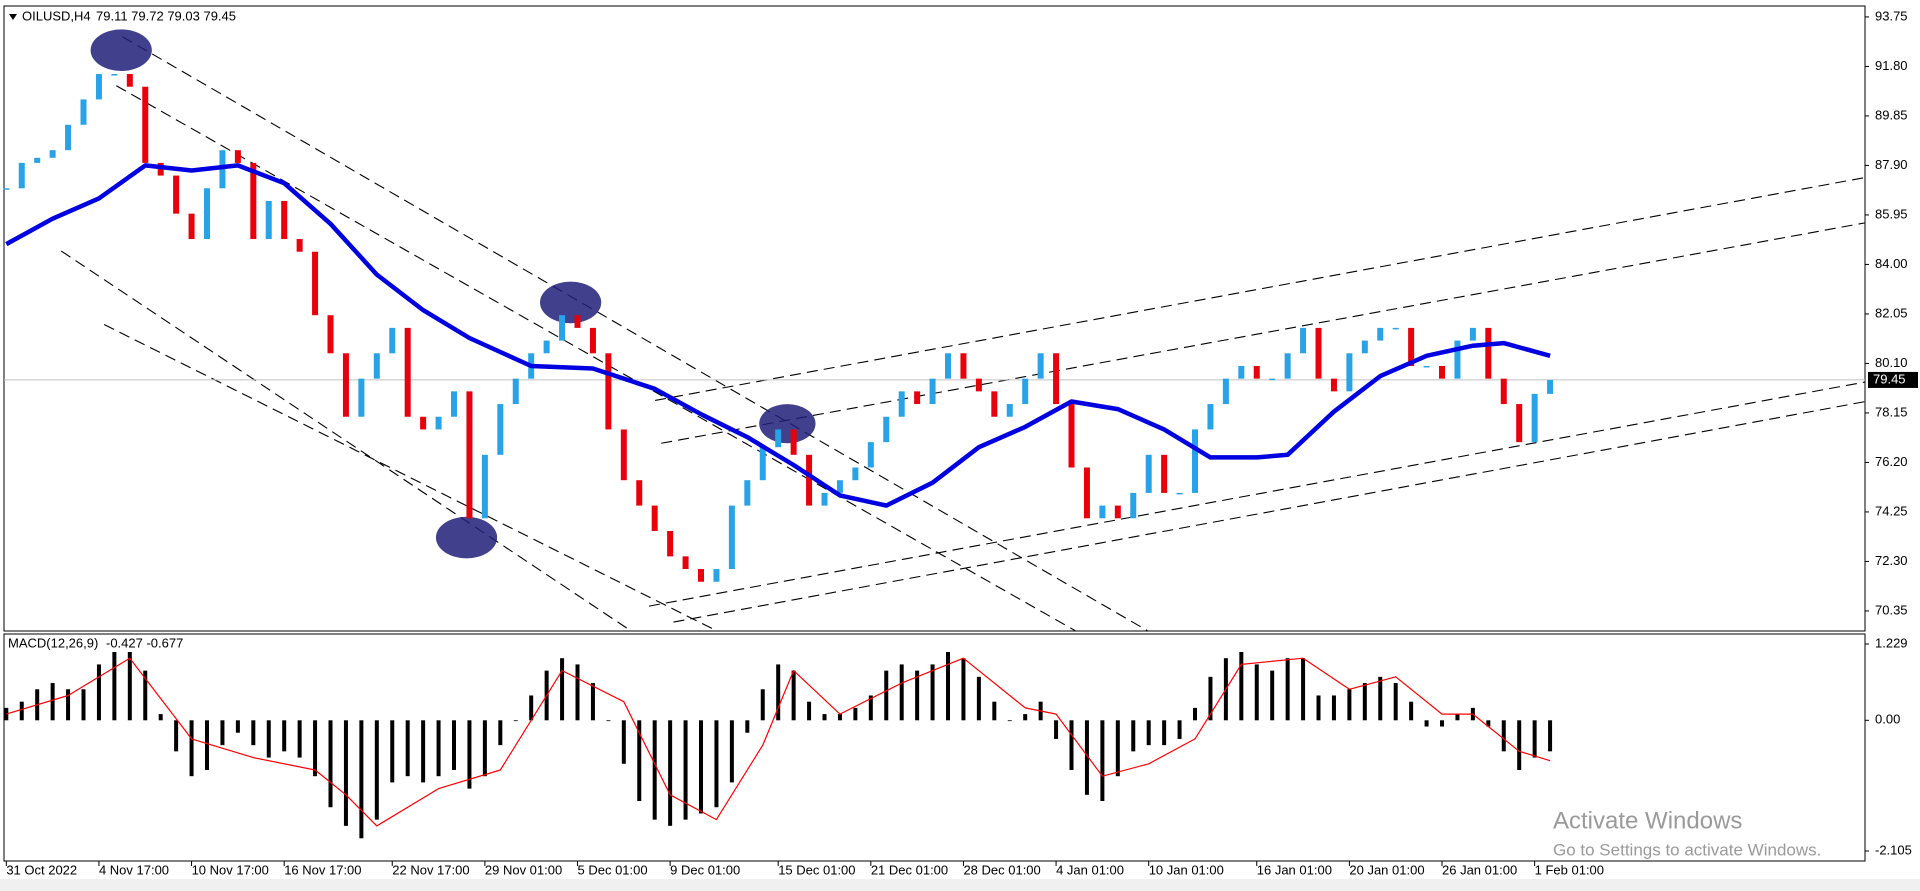 Image resolution: width=1920 pixels, height=891 pixels. I want to click on symbol-title: OILUSD,H4, so click(56, 15).